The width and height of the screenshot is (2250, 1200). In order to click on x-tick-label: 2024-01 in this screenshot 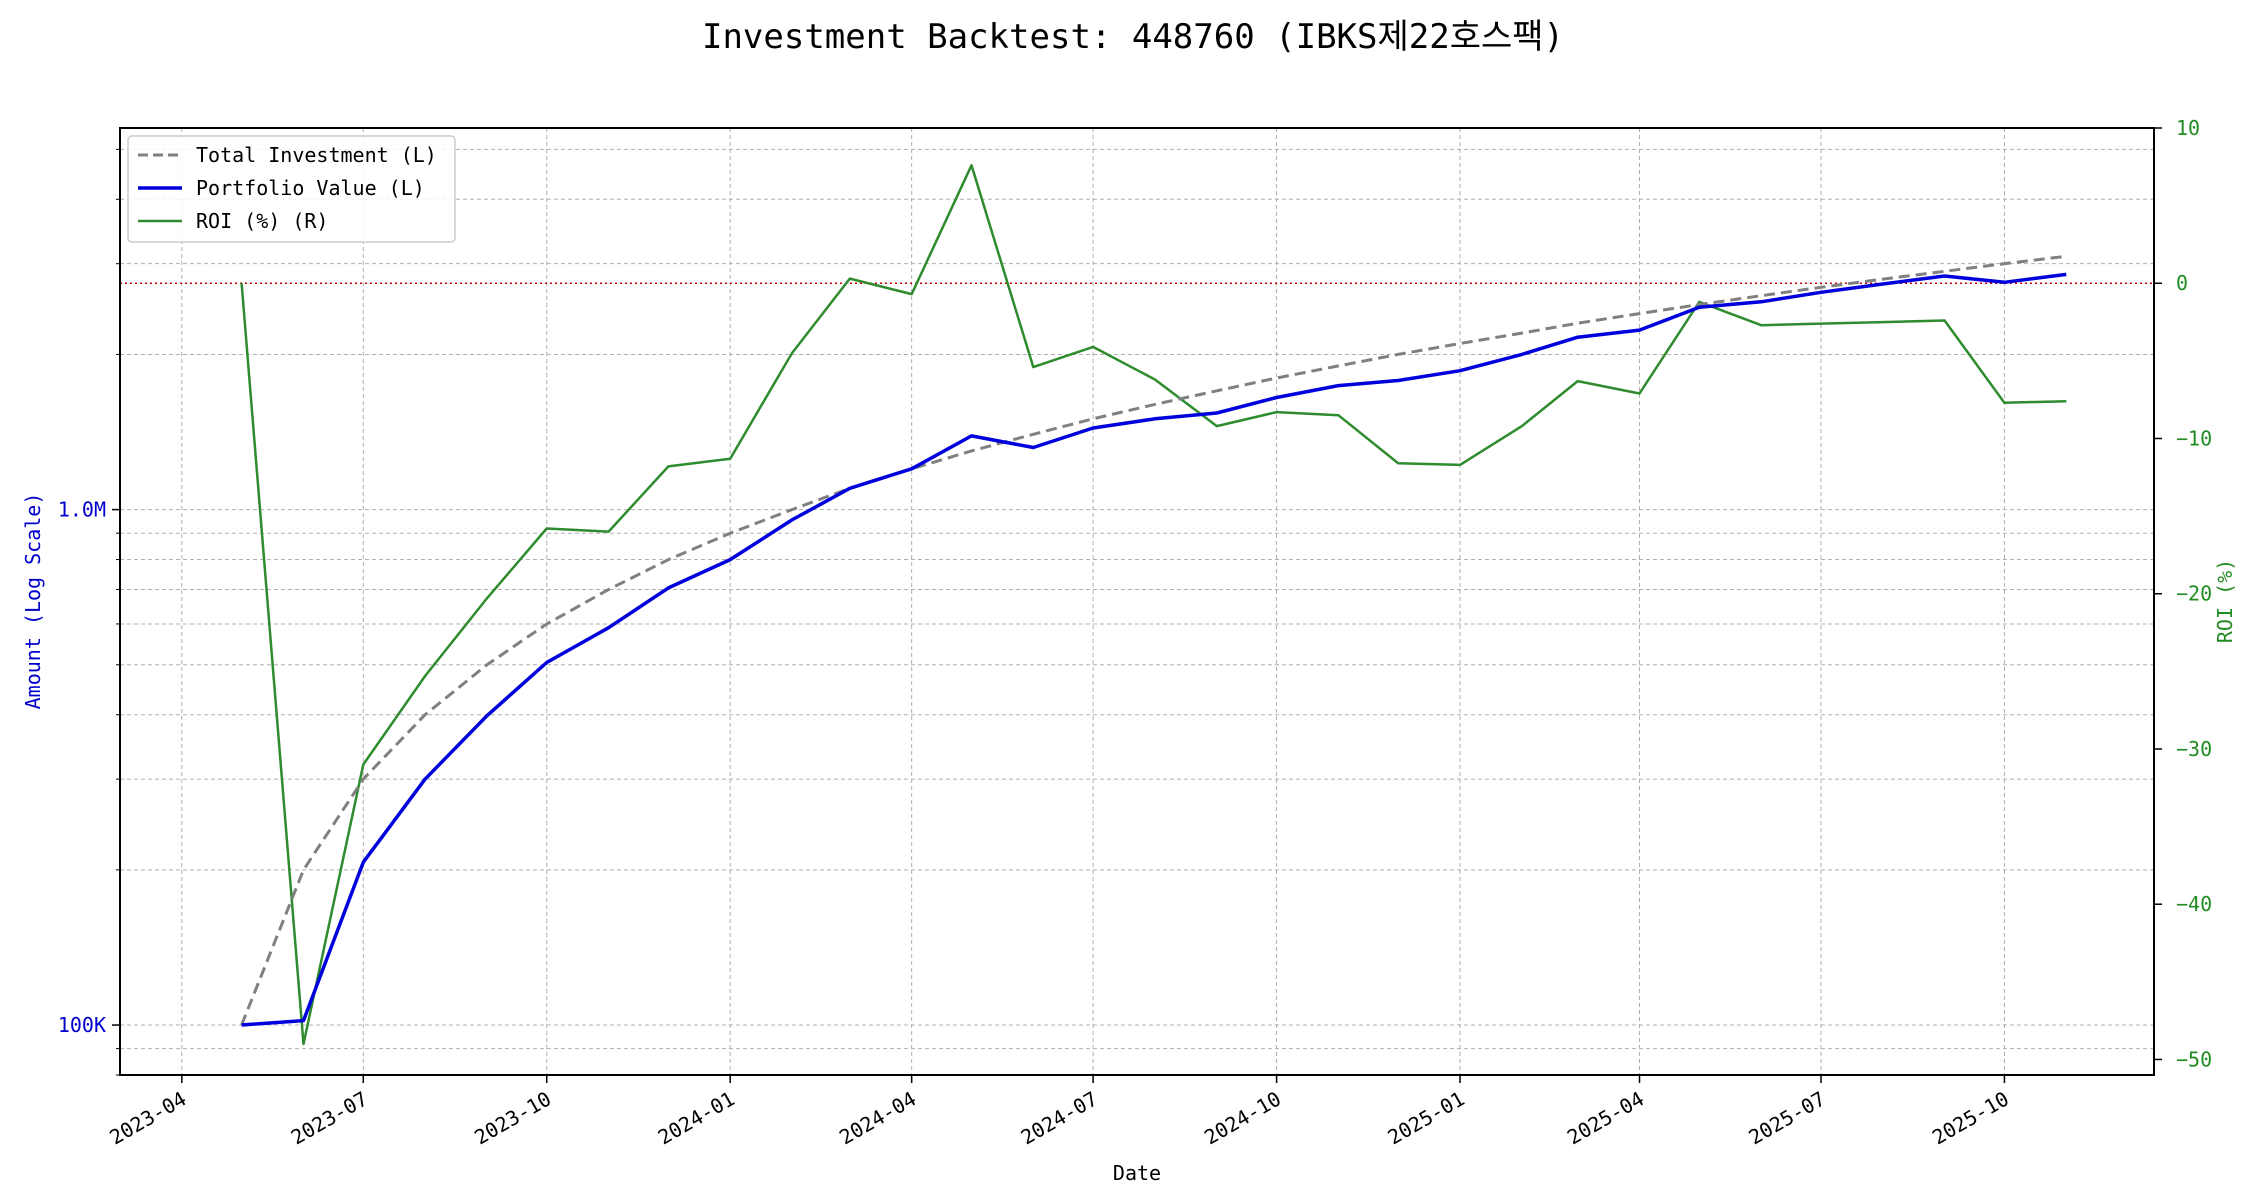, I will do `click(696, 1118)`.